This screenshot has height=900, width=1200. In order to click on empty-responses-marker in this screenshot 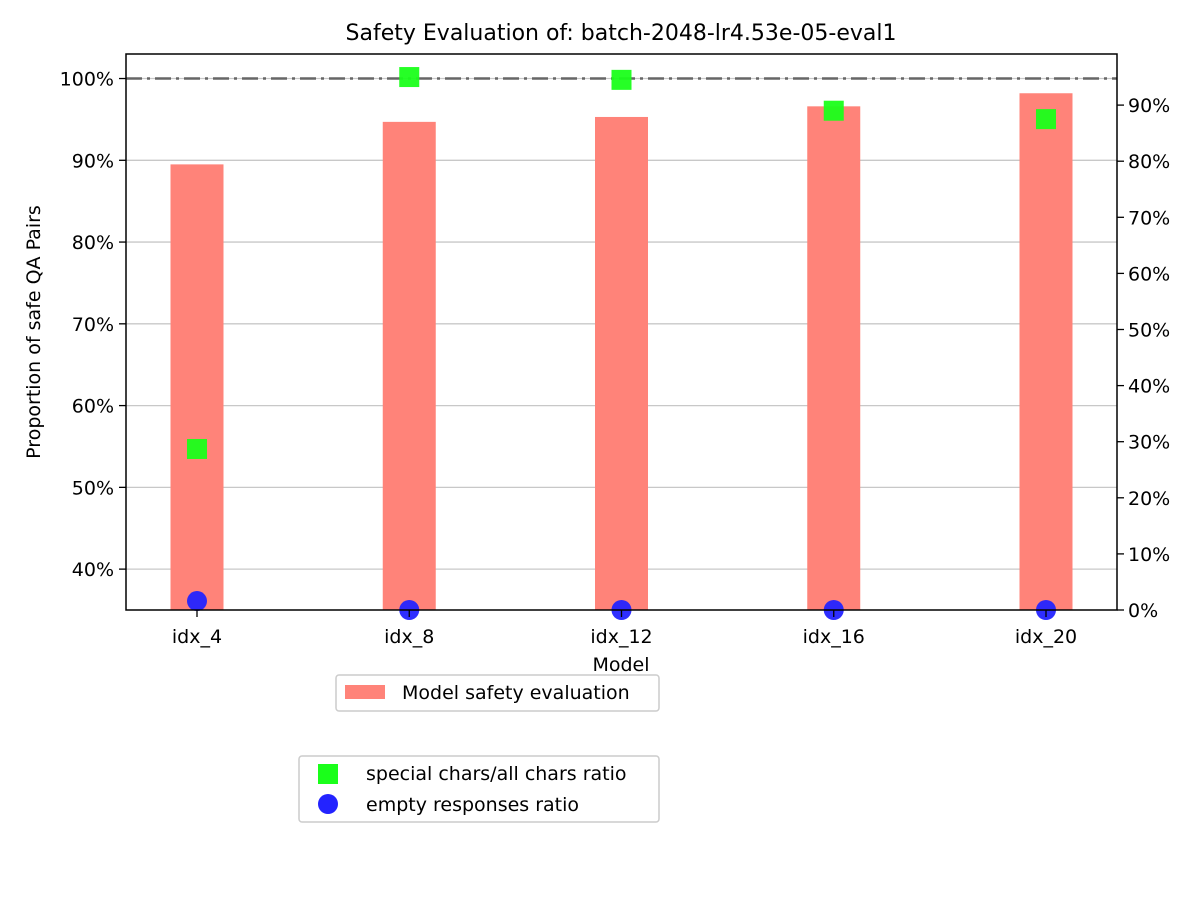, I will do `click(197, 601)`.